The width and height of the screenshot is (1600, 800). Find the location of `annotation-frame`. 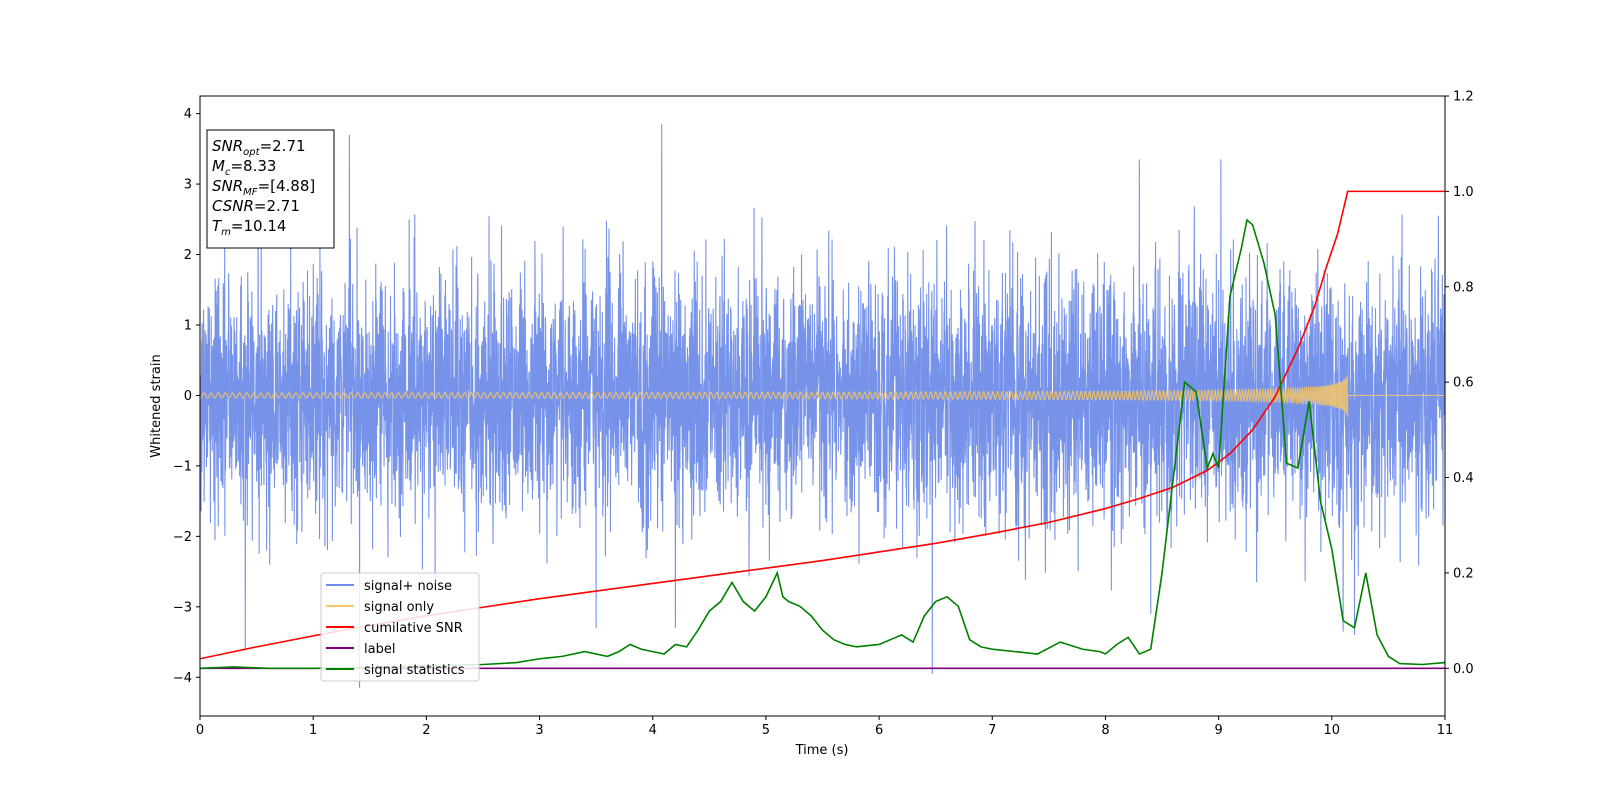

annotation-frame is located at coordinates (270, 189).